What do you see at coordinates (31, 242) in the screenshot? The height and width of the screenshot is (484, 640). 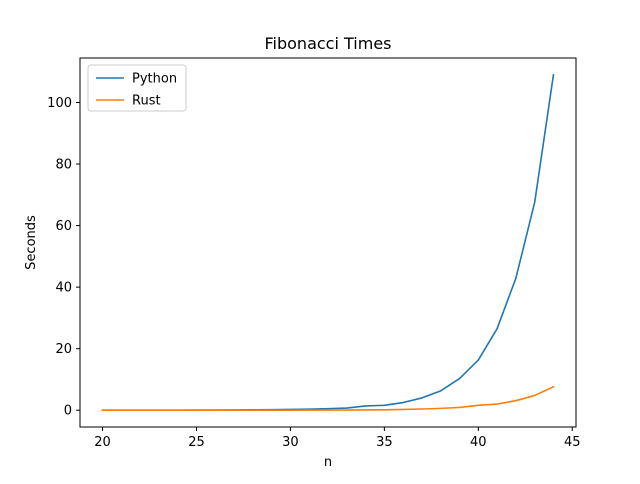 I see `y-axis-title: Seconds` at bounding box center [31, 242].